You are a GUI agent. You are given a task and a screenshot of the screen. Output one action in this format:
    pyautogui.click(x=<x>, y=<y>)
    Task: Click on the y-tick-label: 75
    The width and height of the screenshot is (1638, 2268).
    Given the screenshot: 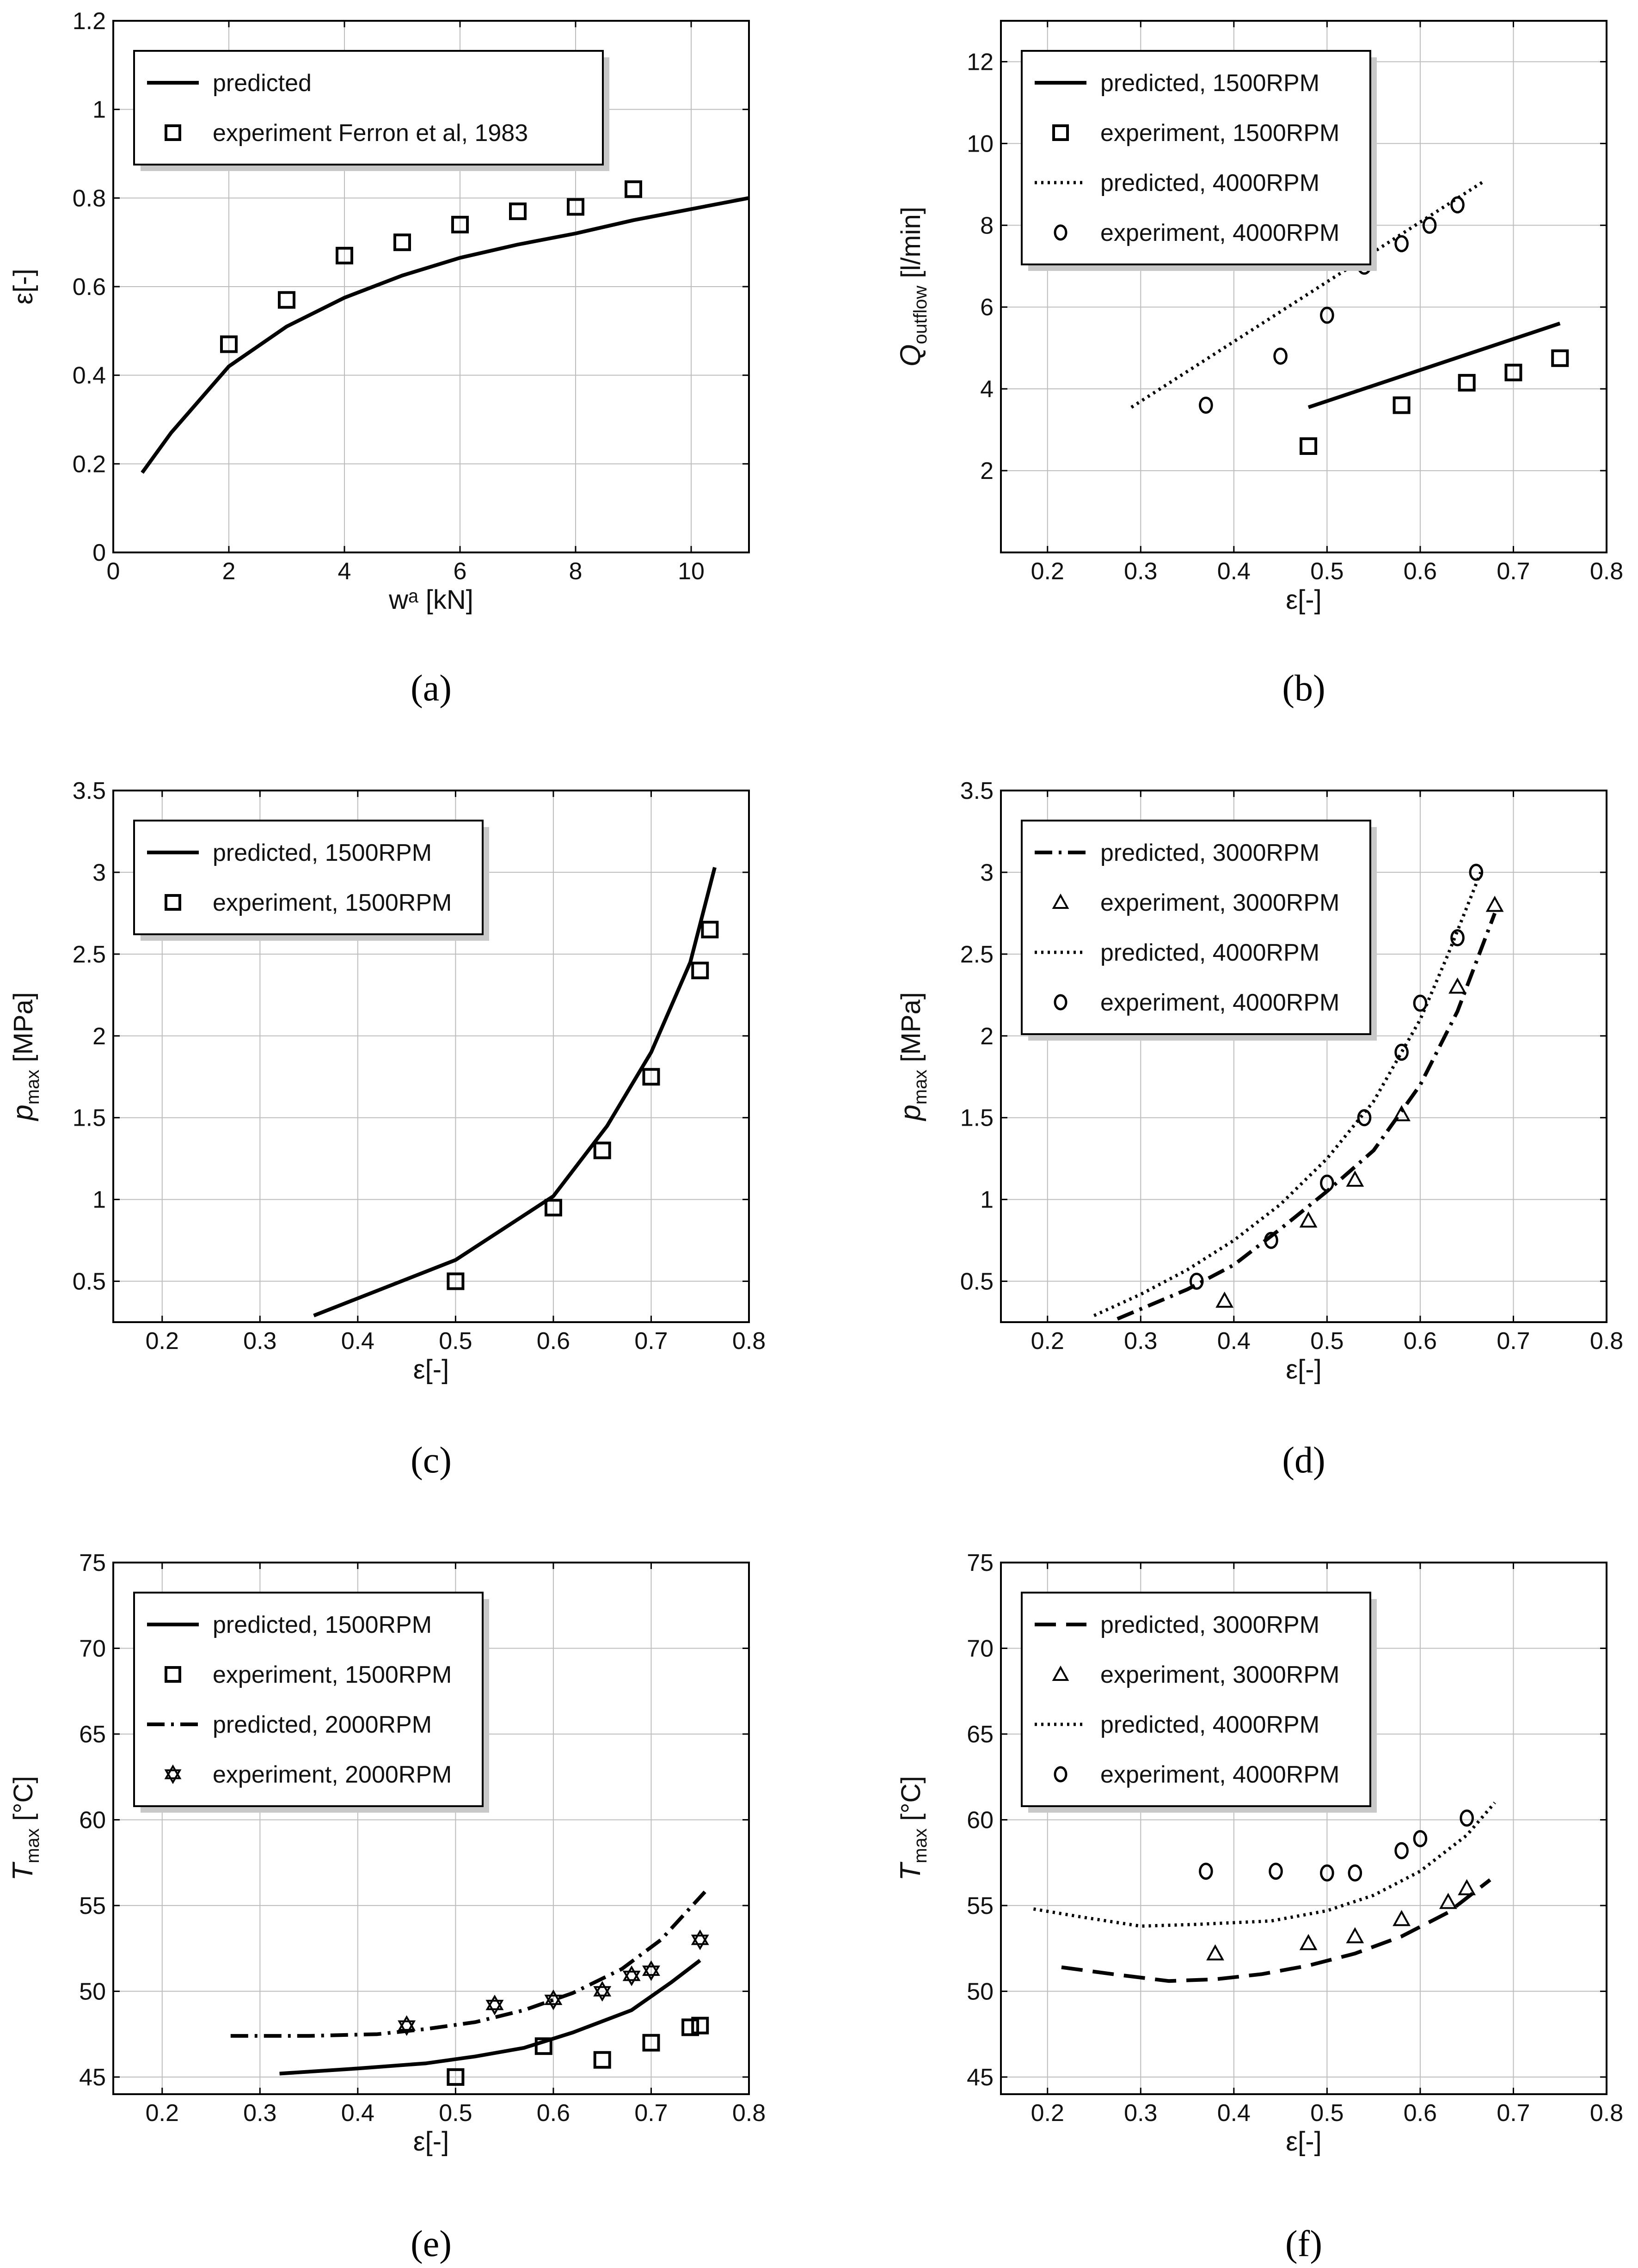 What is the action you would take?
    pyautogui.click(x=980, y=1563)
    